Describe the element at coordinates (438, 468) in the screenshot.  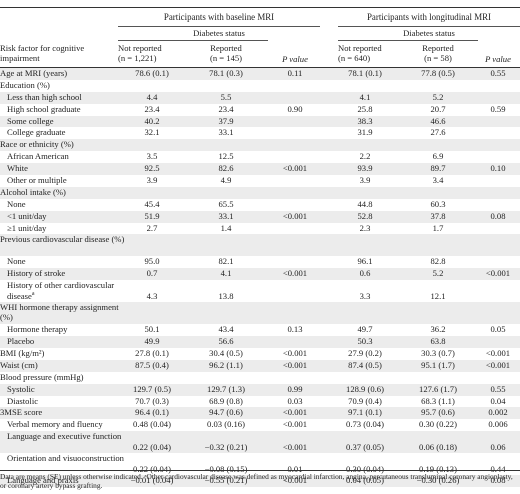
I see `longitudinal-reported-cell: 0.19 (0.13)` at that location.